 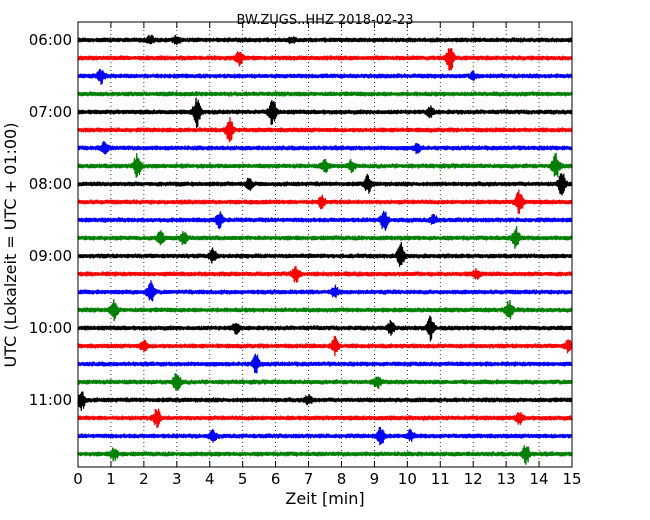 What do you see at coordinates (210, 479) in the screenshot?
I see `x-tick-label: 4` at bounding box center [210, 479].